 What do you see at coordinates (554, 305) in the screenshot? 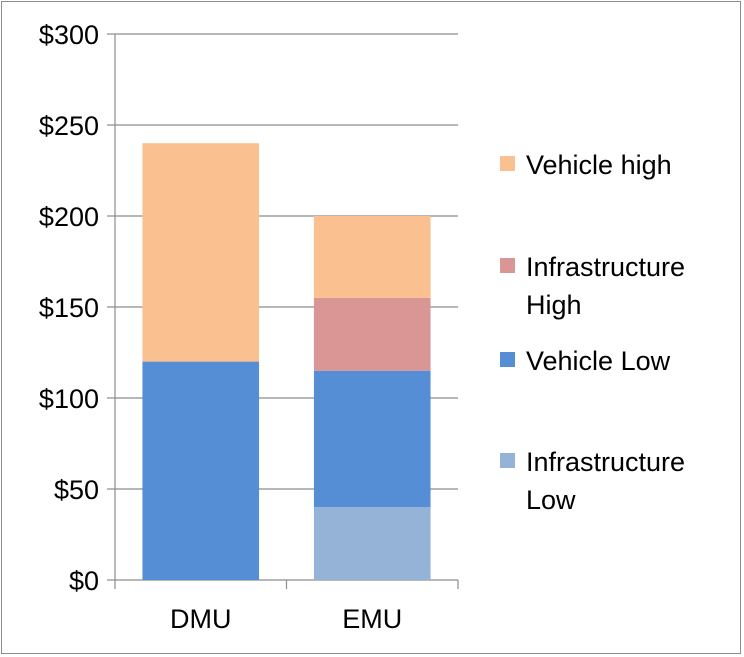
I see `legend-label-line2: High` at bounding box center [554, 305].